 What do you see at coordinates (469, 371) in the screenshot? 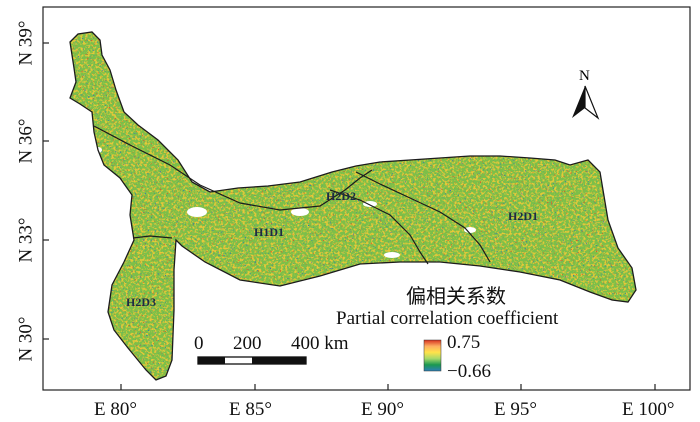
I see `legend-min-label: −0.66` at bounding box center [469, 371].